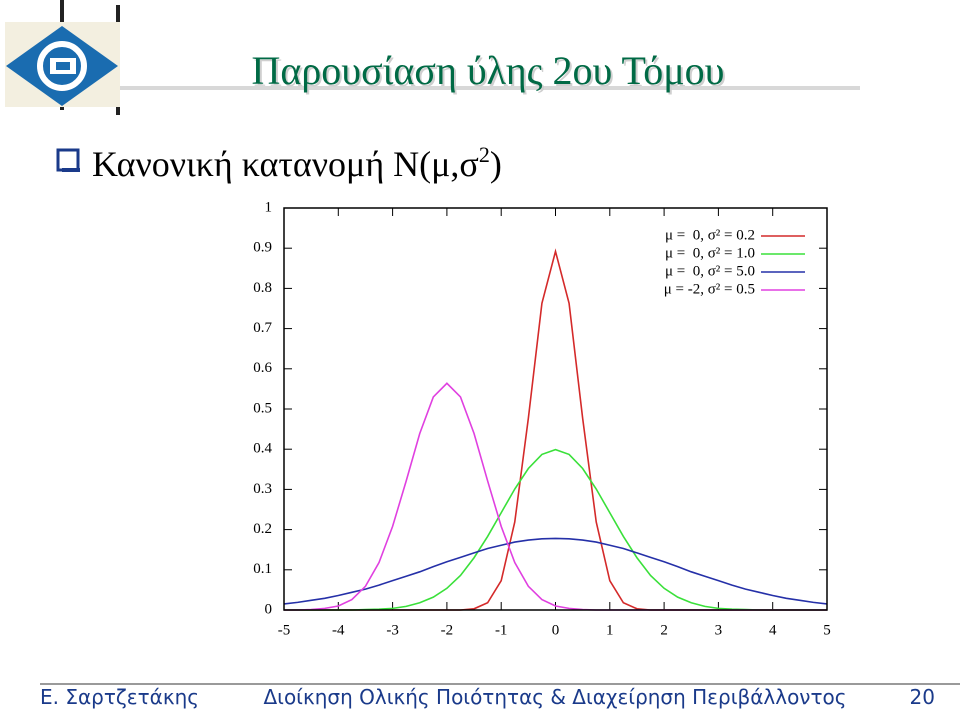  I want to click on y-tick-label: 1, so click(269, 207).